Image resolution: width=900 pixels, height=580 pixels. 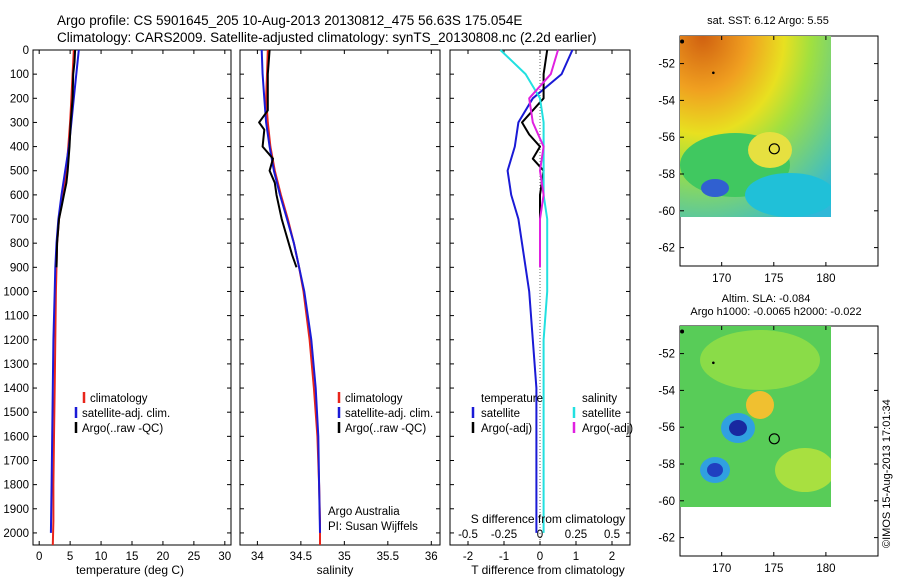 I want to click on sst-field, so click(x=755, y=126).